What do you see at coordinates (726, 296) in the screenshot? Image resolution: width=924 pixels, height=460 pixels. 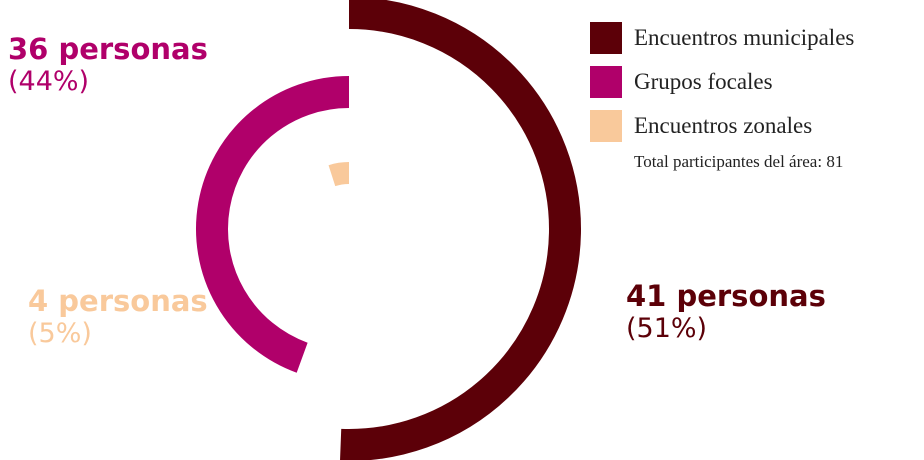 I see `data-label-count: 41 personas` at bounding box center [726, 296].